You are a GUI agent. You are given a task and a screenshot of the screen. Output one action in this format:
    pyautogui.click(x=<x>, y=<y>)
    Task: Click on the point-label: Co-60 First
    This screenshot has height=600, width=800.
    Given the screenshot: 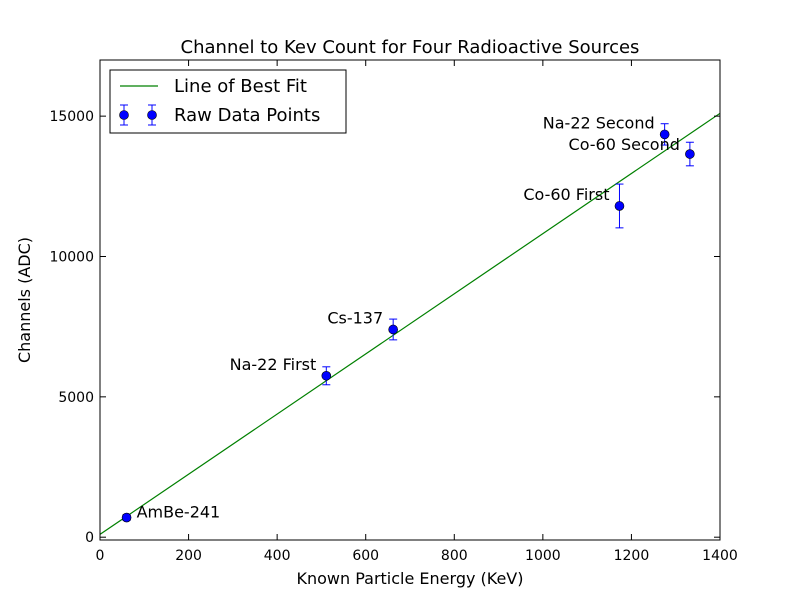 What is the action you would take?
    pyautogui.click(x=566, y=194)
    